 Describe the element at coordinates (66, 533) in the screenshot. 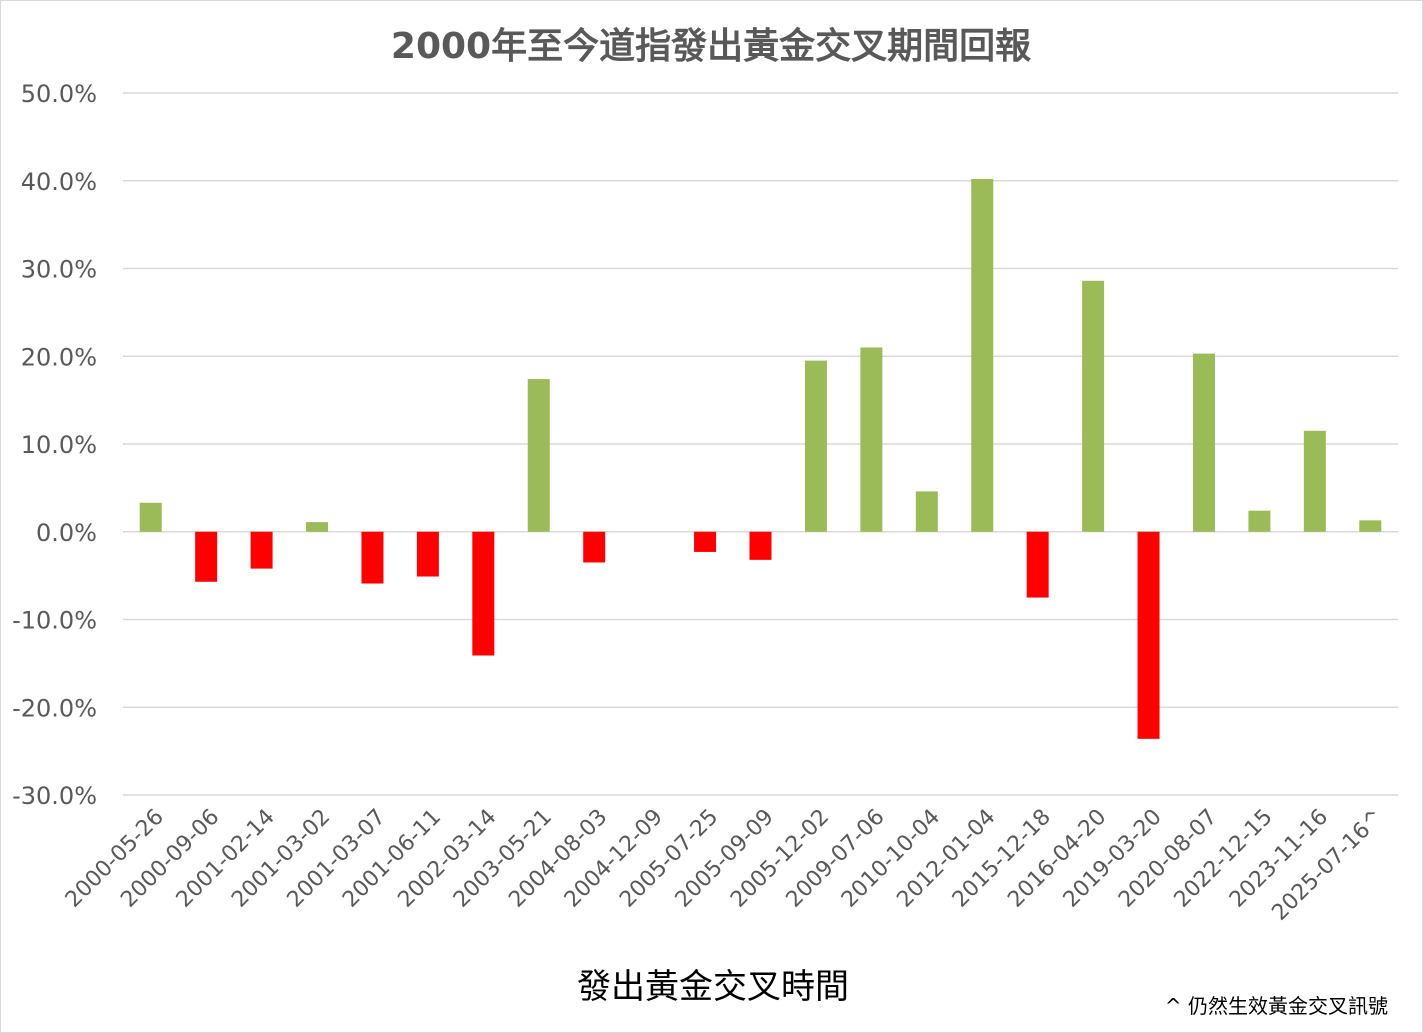

I see `y-tick-label: 0.0%` at that location.